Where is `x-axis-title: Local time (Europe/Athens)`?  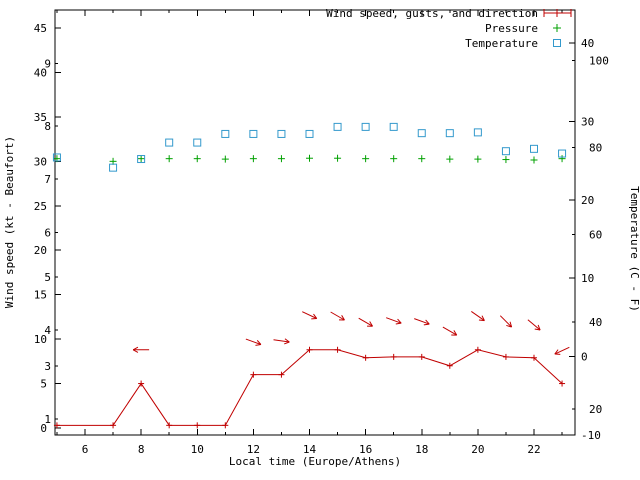
x-axis-title: Local time (Europe/Athens) is located at coordinates (315, 461).